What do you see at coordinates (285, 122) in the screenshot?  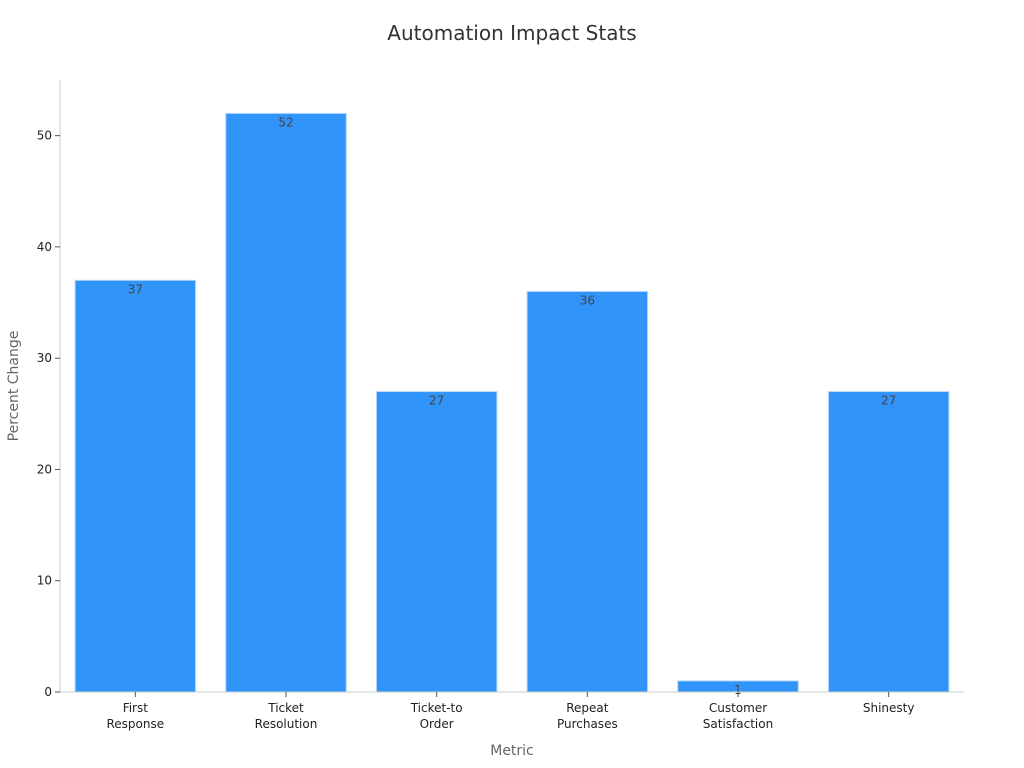 I see `data-label-2: 52` at bounding box center [285, 122].